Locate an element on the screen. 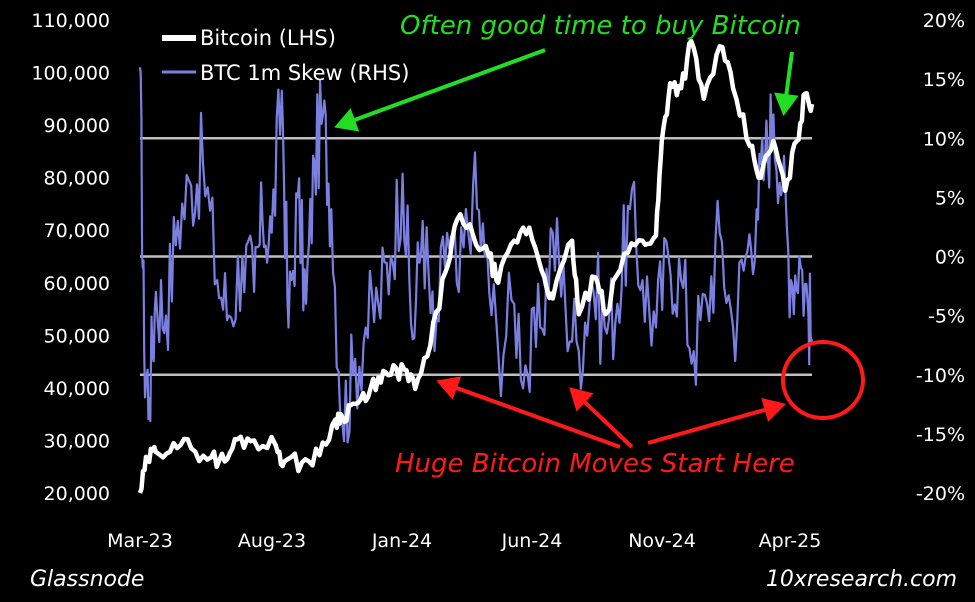 This screenshot has width=975, height=602. x-tick-label: Apr-25 is located at coordinates (790, 541).